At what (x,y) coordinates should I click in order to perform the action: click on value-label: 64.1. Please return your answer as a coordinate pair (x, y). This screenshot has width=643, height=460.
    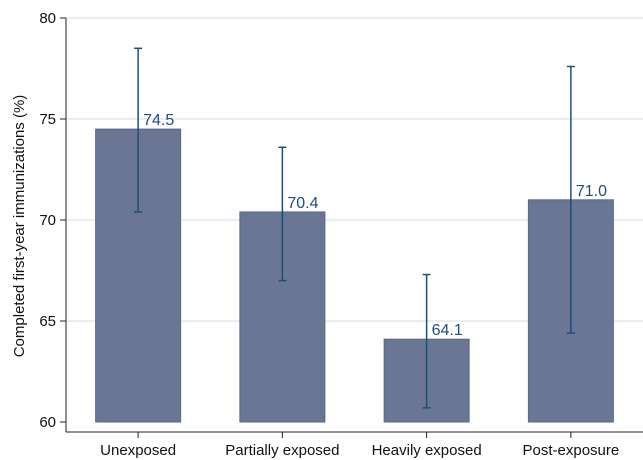
    Looking at the image, I should click on (447, 330).